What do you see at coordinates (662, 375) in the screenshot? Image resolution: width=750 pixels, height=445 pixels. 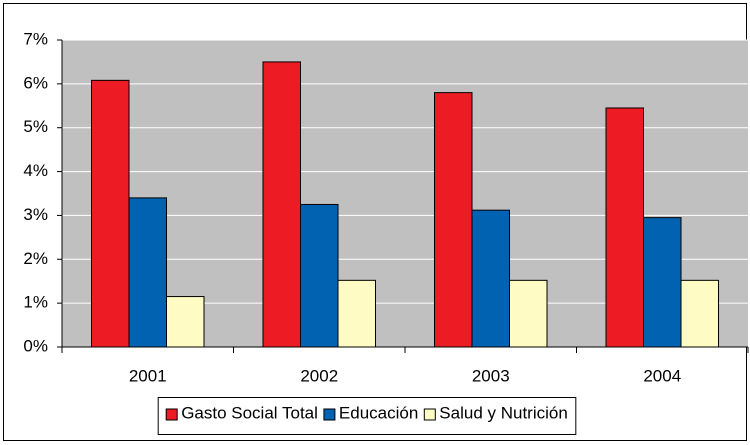 I see `x-tick-label: 2004` at bounding box center [662, 375].